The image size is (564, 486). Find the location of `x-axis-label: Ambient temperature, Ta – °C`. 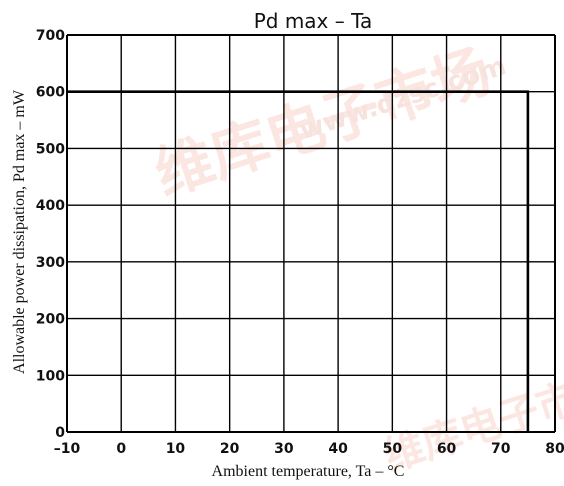

x-axis-label: Ambient temperature, Ta – °C is located at coordinates (308, 471).